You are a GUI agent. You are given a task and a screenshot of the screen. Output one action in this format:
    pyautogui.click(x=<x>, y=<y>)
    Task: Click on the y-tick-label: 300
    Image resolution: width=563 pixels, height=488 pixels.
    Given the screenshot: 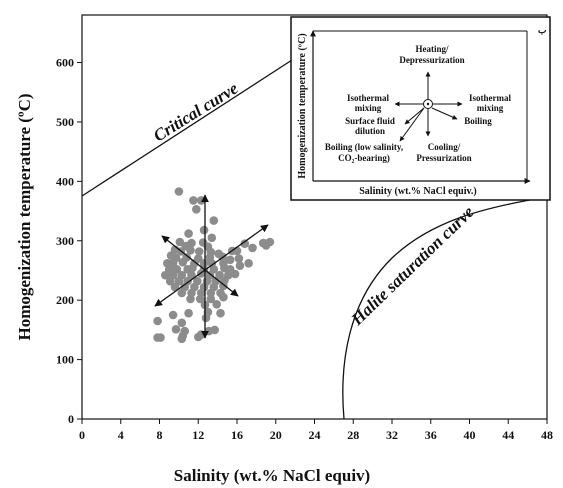 What is the action you would take?
    pyautogui.click(x=65, y=241)
    